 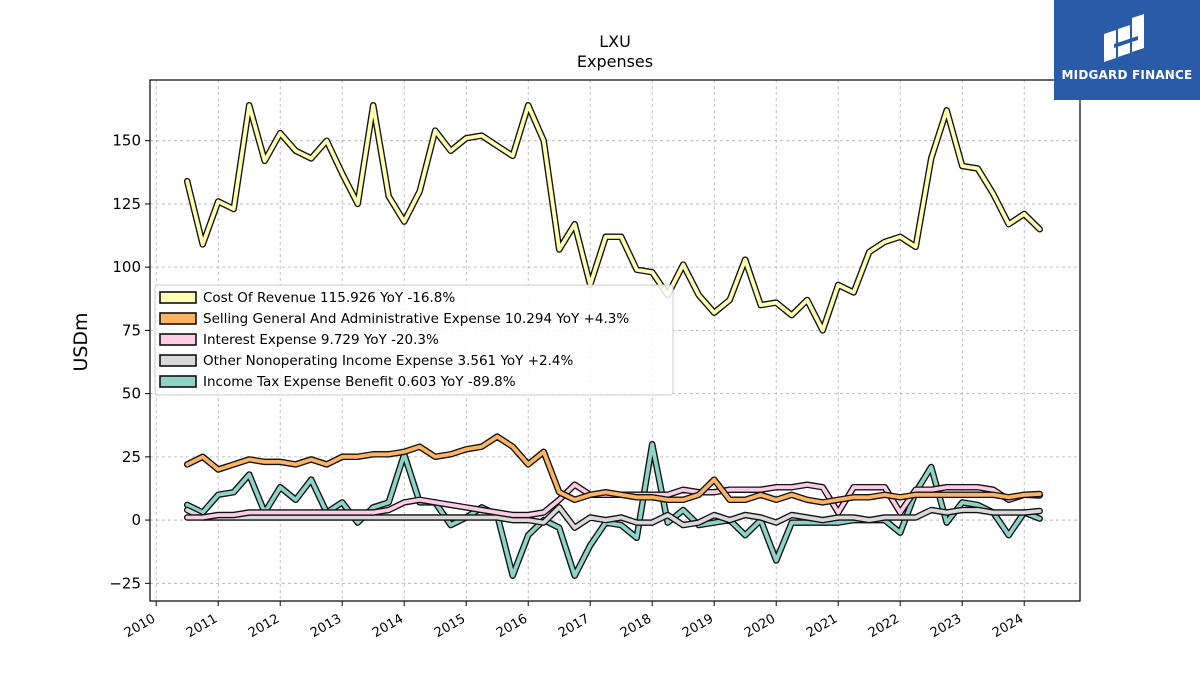 I want to click on x-tick-label: 2015, so click(x=450, y=626).